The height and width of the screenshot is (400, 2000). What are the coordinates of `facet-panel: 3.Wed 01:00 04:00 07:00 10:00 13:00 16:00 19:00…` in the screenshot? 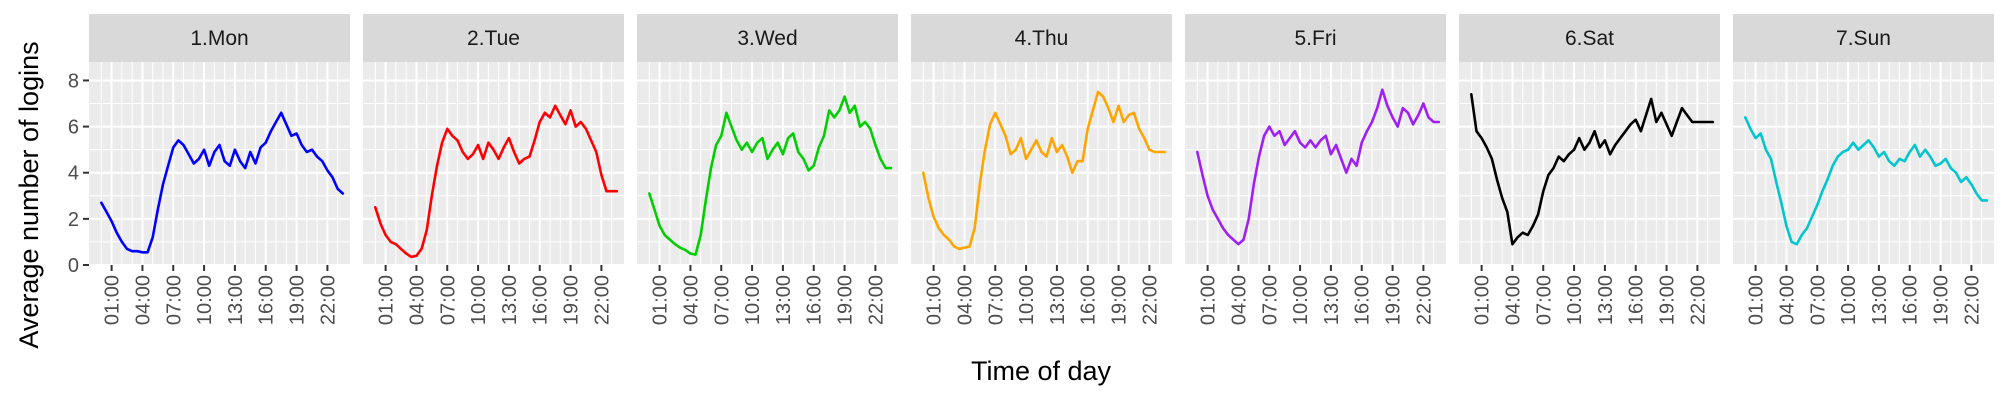 It's located at (767, 169).